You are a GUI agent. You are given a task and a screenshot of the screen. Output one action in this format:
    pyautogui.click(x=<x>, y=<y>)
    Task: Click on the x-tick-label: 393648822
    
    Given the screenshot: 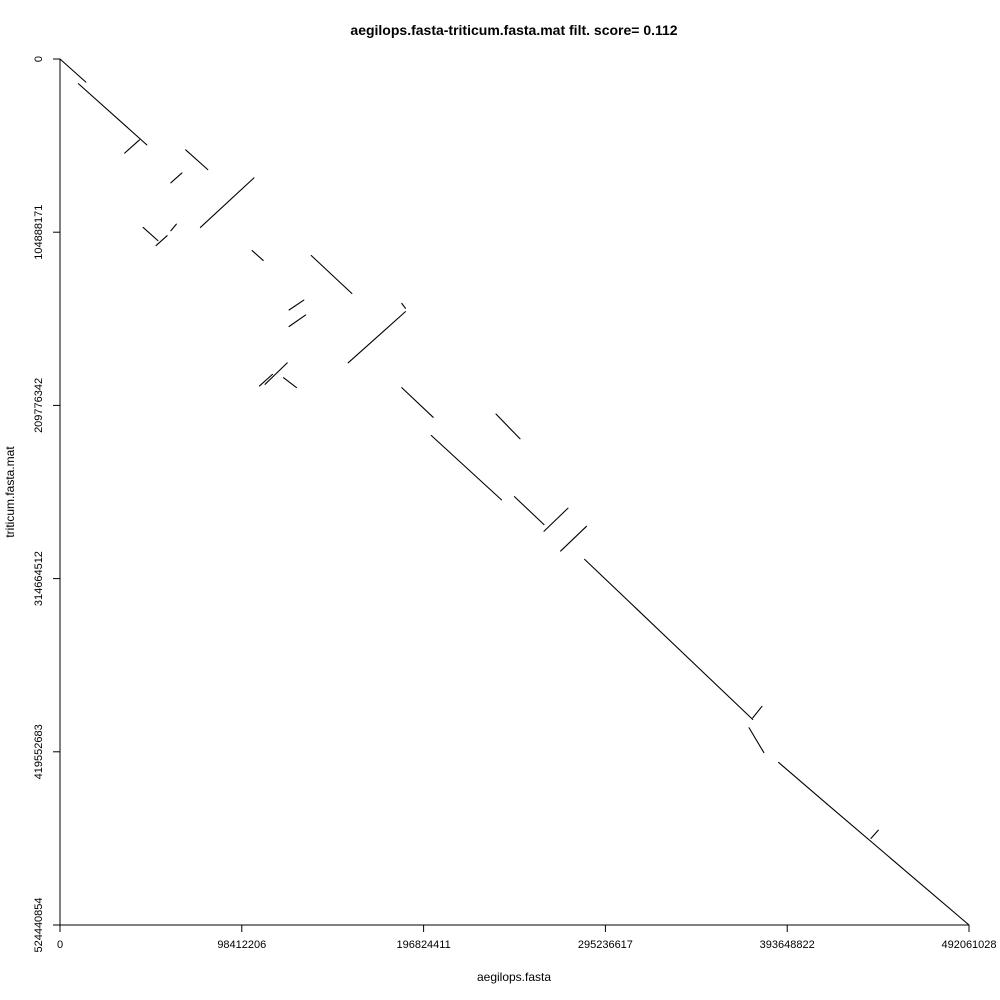 What is the action you would take?
    pyautogui.click(x=787, y=945)
    